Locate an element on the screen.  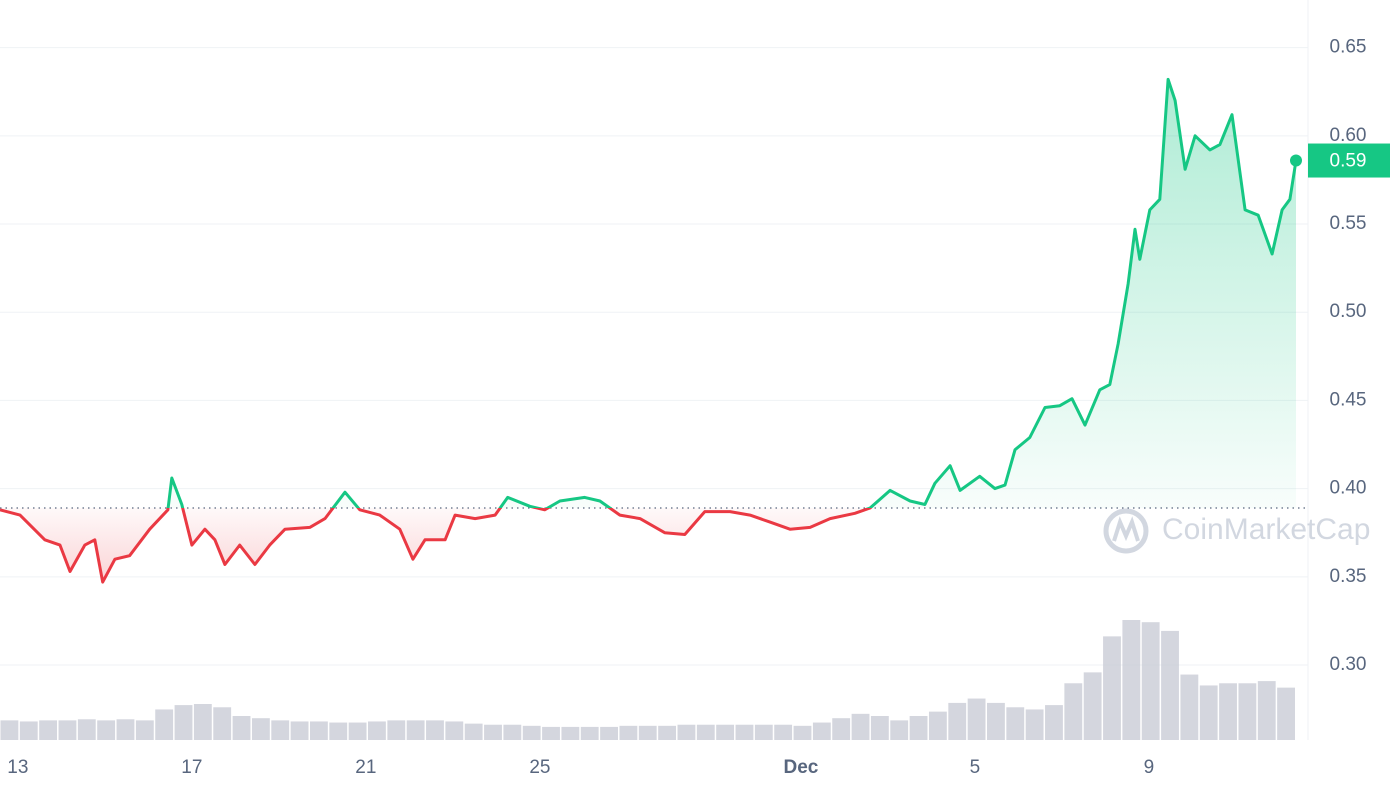
x-tick-label: 9 is located at coordinates (1149, 767).